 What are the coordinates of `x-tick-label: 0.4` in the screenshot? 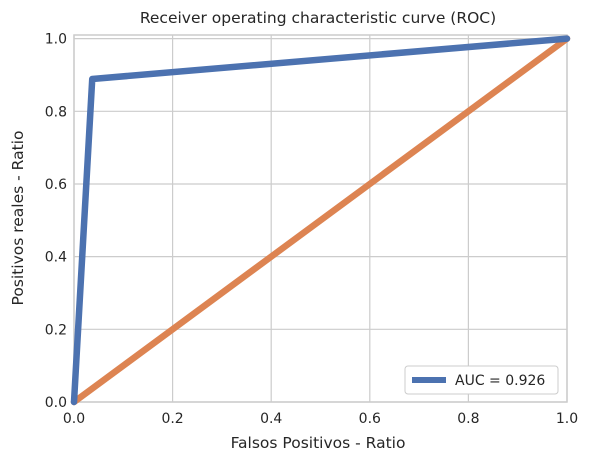 It's located at (271, 419).